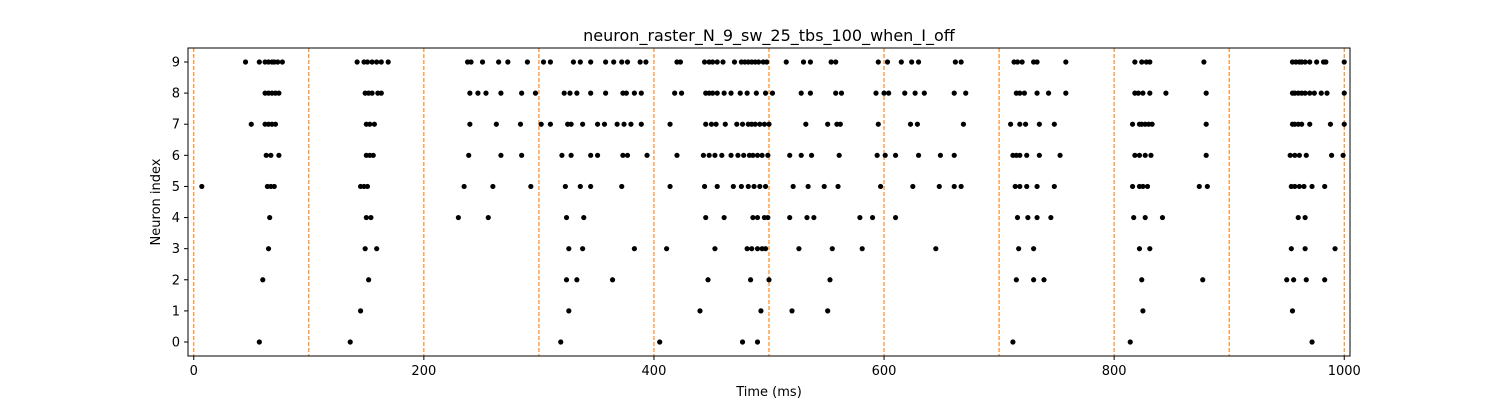 This screenshot has height=400, width=1500. I want to click on x-tick-label: 0, so click(194, 371).